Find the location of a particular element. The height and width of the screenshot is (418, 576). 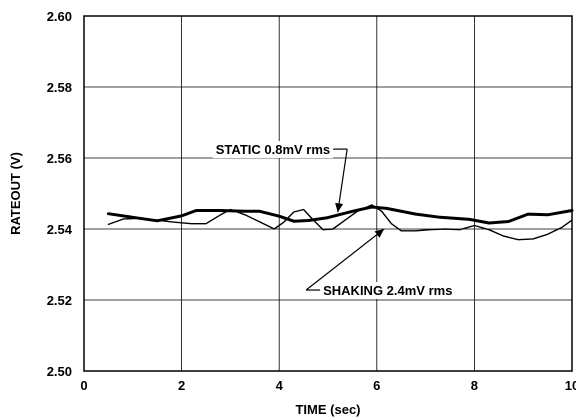

series is located at coordinates (340, 222).